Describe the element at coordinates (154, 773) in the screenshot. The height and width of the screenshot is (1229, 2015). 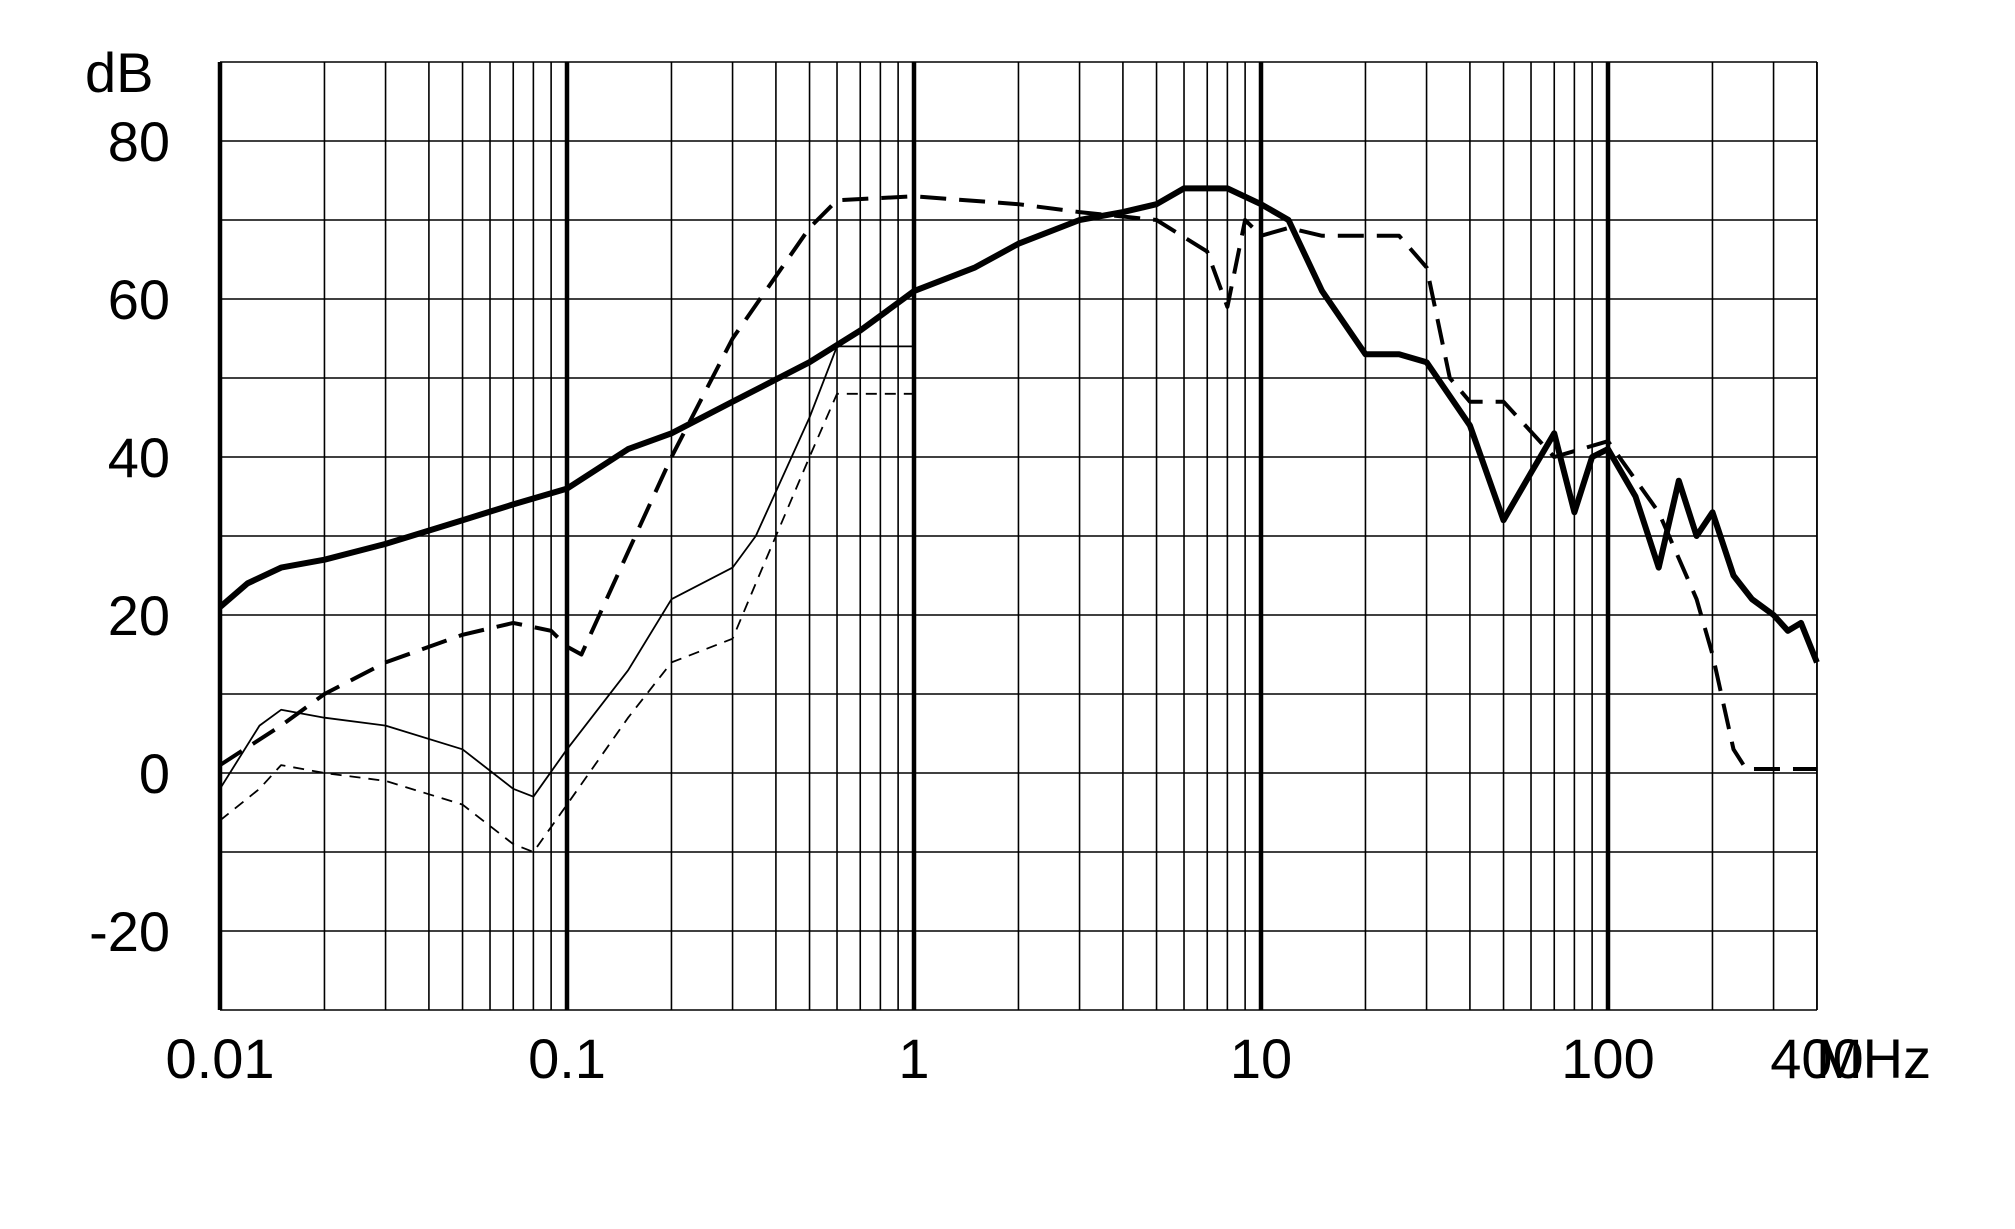
I see `y-tick-label: 0` at that location.